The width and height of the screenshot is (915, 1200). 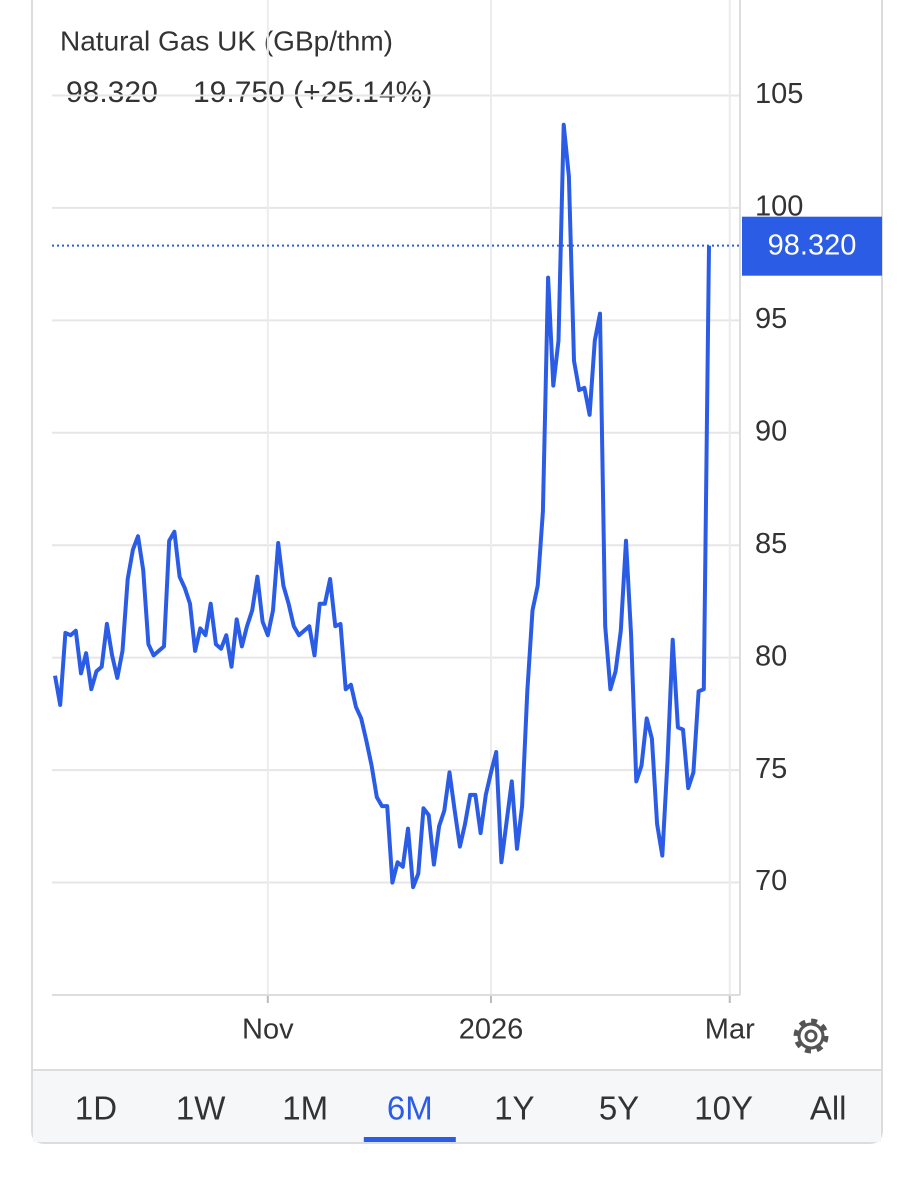 I want to click on range-button: 5Y, so click(x=619, y=1108).